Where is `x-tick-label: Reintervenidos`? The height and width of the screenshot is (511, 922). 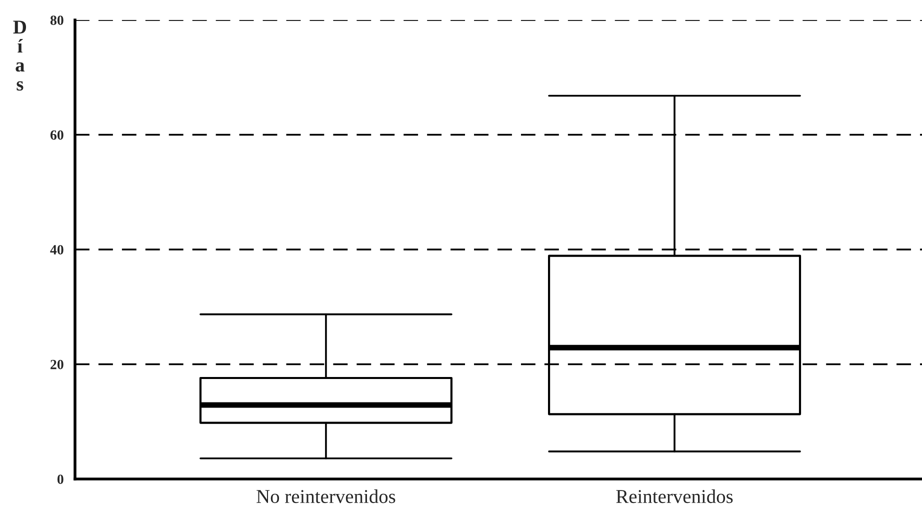
x-tick-label: Reintervenidos is located at coordinates (674, 496).